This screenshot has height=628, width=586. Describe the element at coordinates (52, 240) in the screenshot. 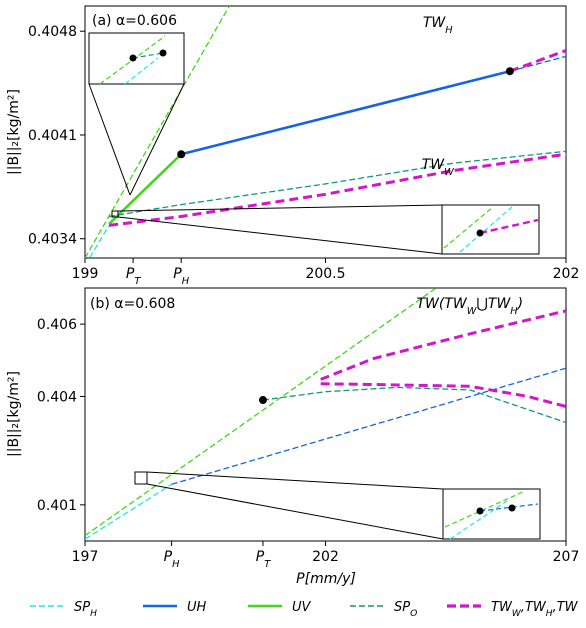

I see `y-tick-label: 0.4034` at that location.